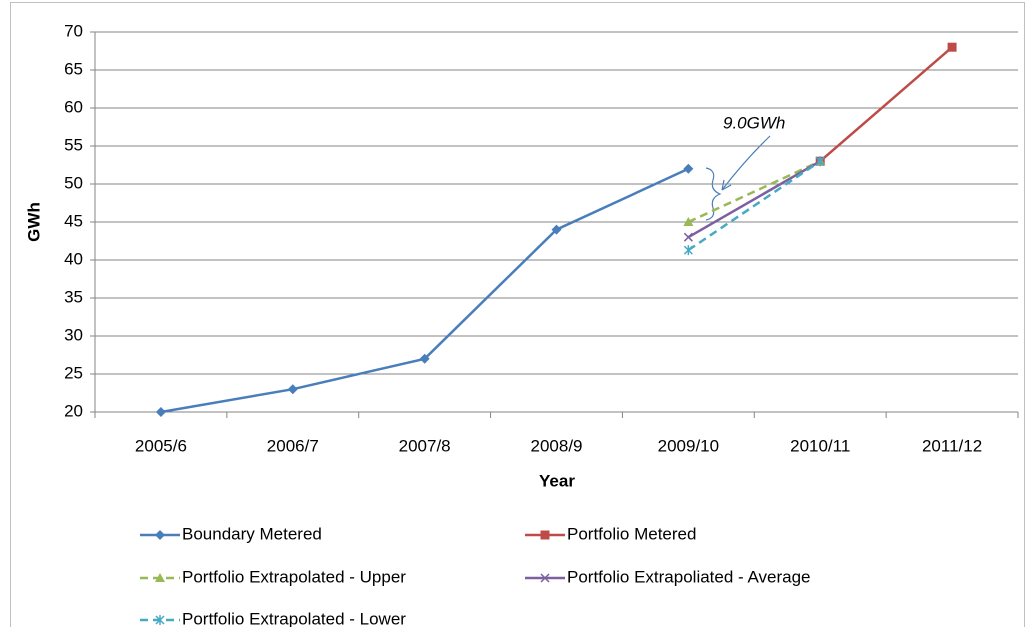 The image size is (1026, 627). Describe the element at coordinates (73, 182) in the screenshot. I see `y-tick-label: 50` at that location.